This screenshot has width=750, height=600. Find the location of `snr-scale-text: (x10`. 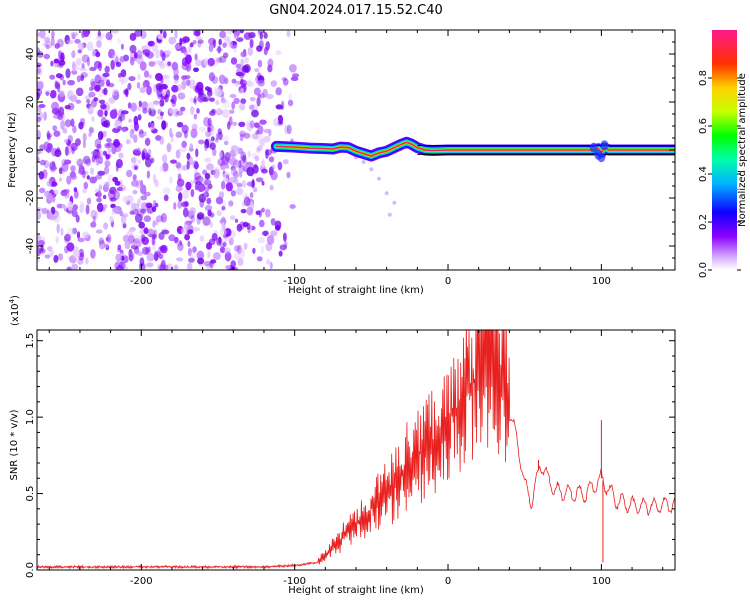

snr-scale-text: (x10 is located at coordinates (15, 314).